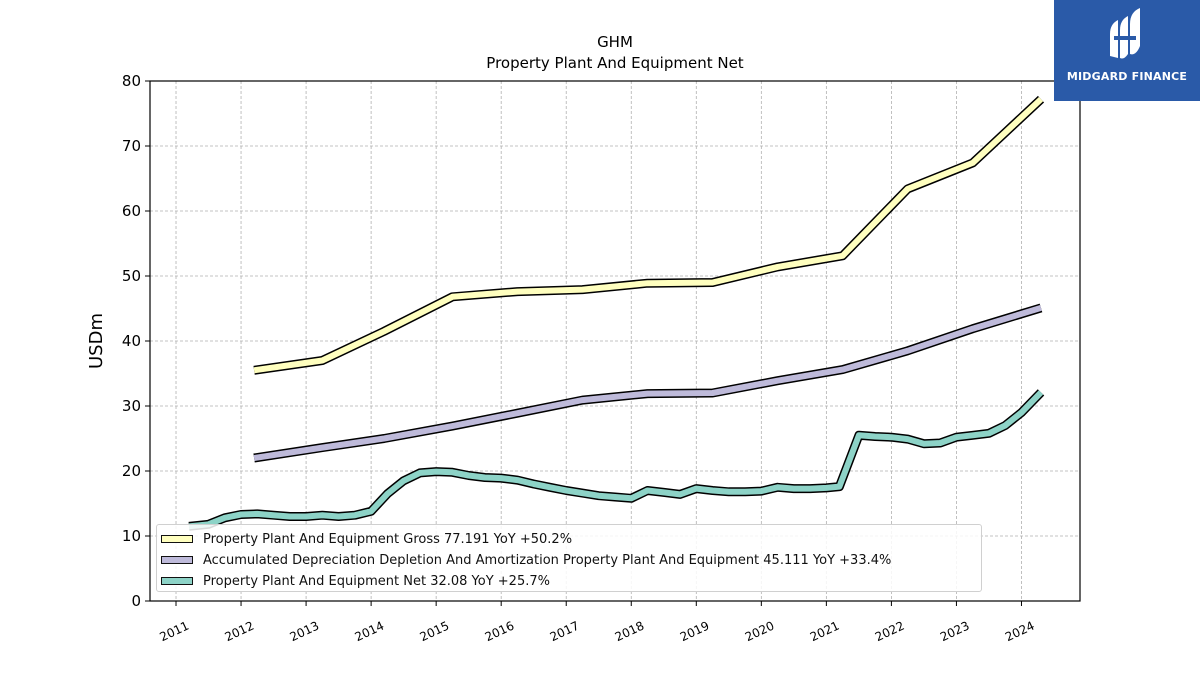  Describe the element at coordinates (500, 632) in the screenshot. I see `x-tick-label: 2016` at that location.